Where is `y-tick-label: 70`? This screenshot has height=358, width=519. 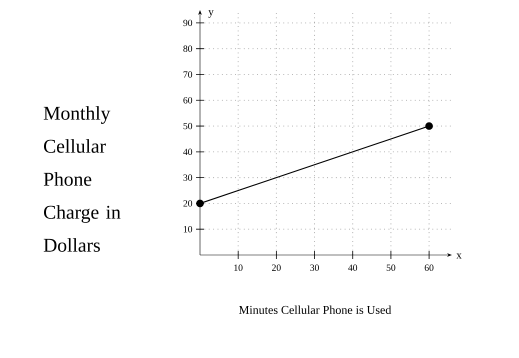
y-tick-label: 70 is located at coordinates (188, 74).